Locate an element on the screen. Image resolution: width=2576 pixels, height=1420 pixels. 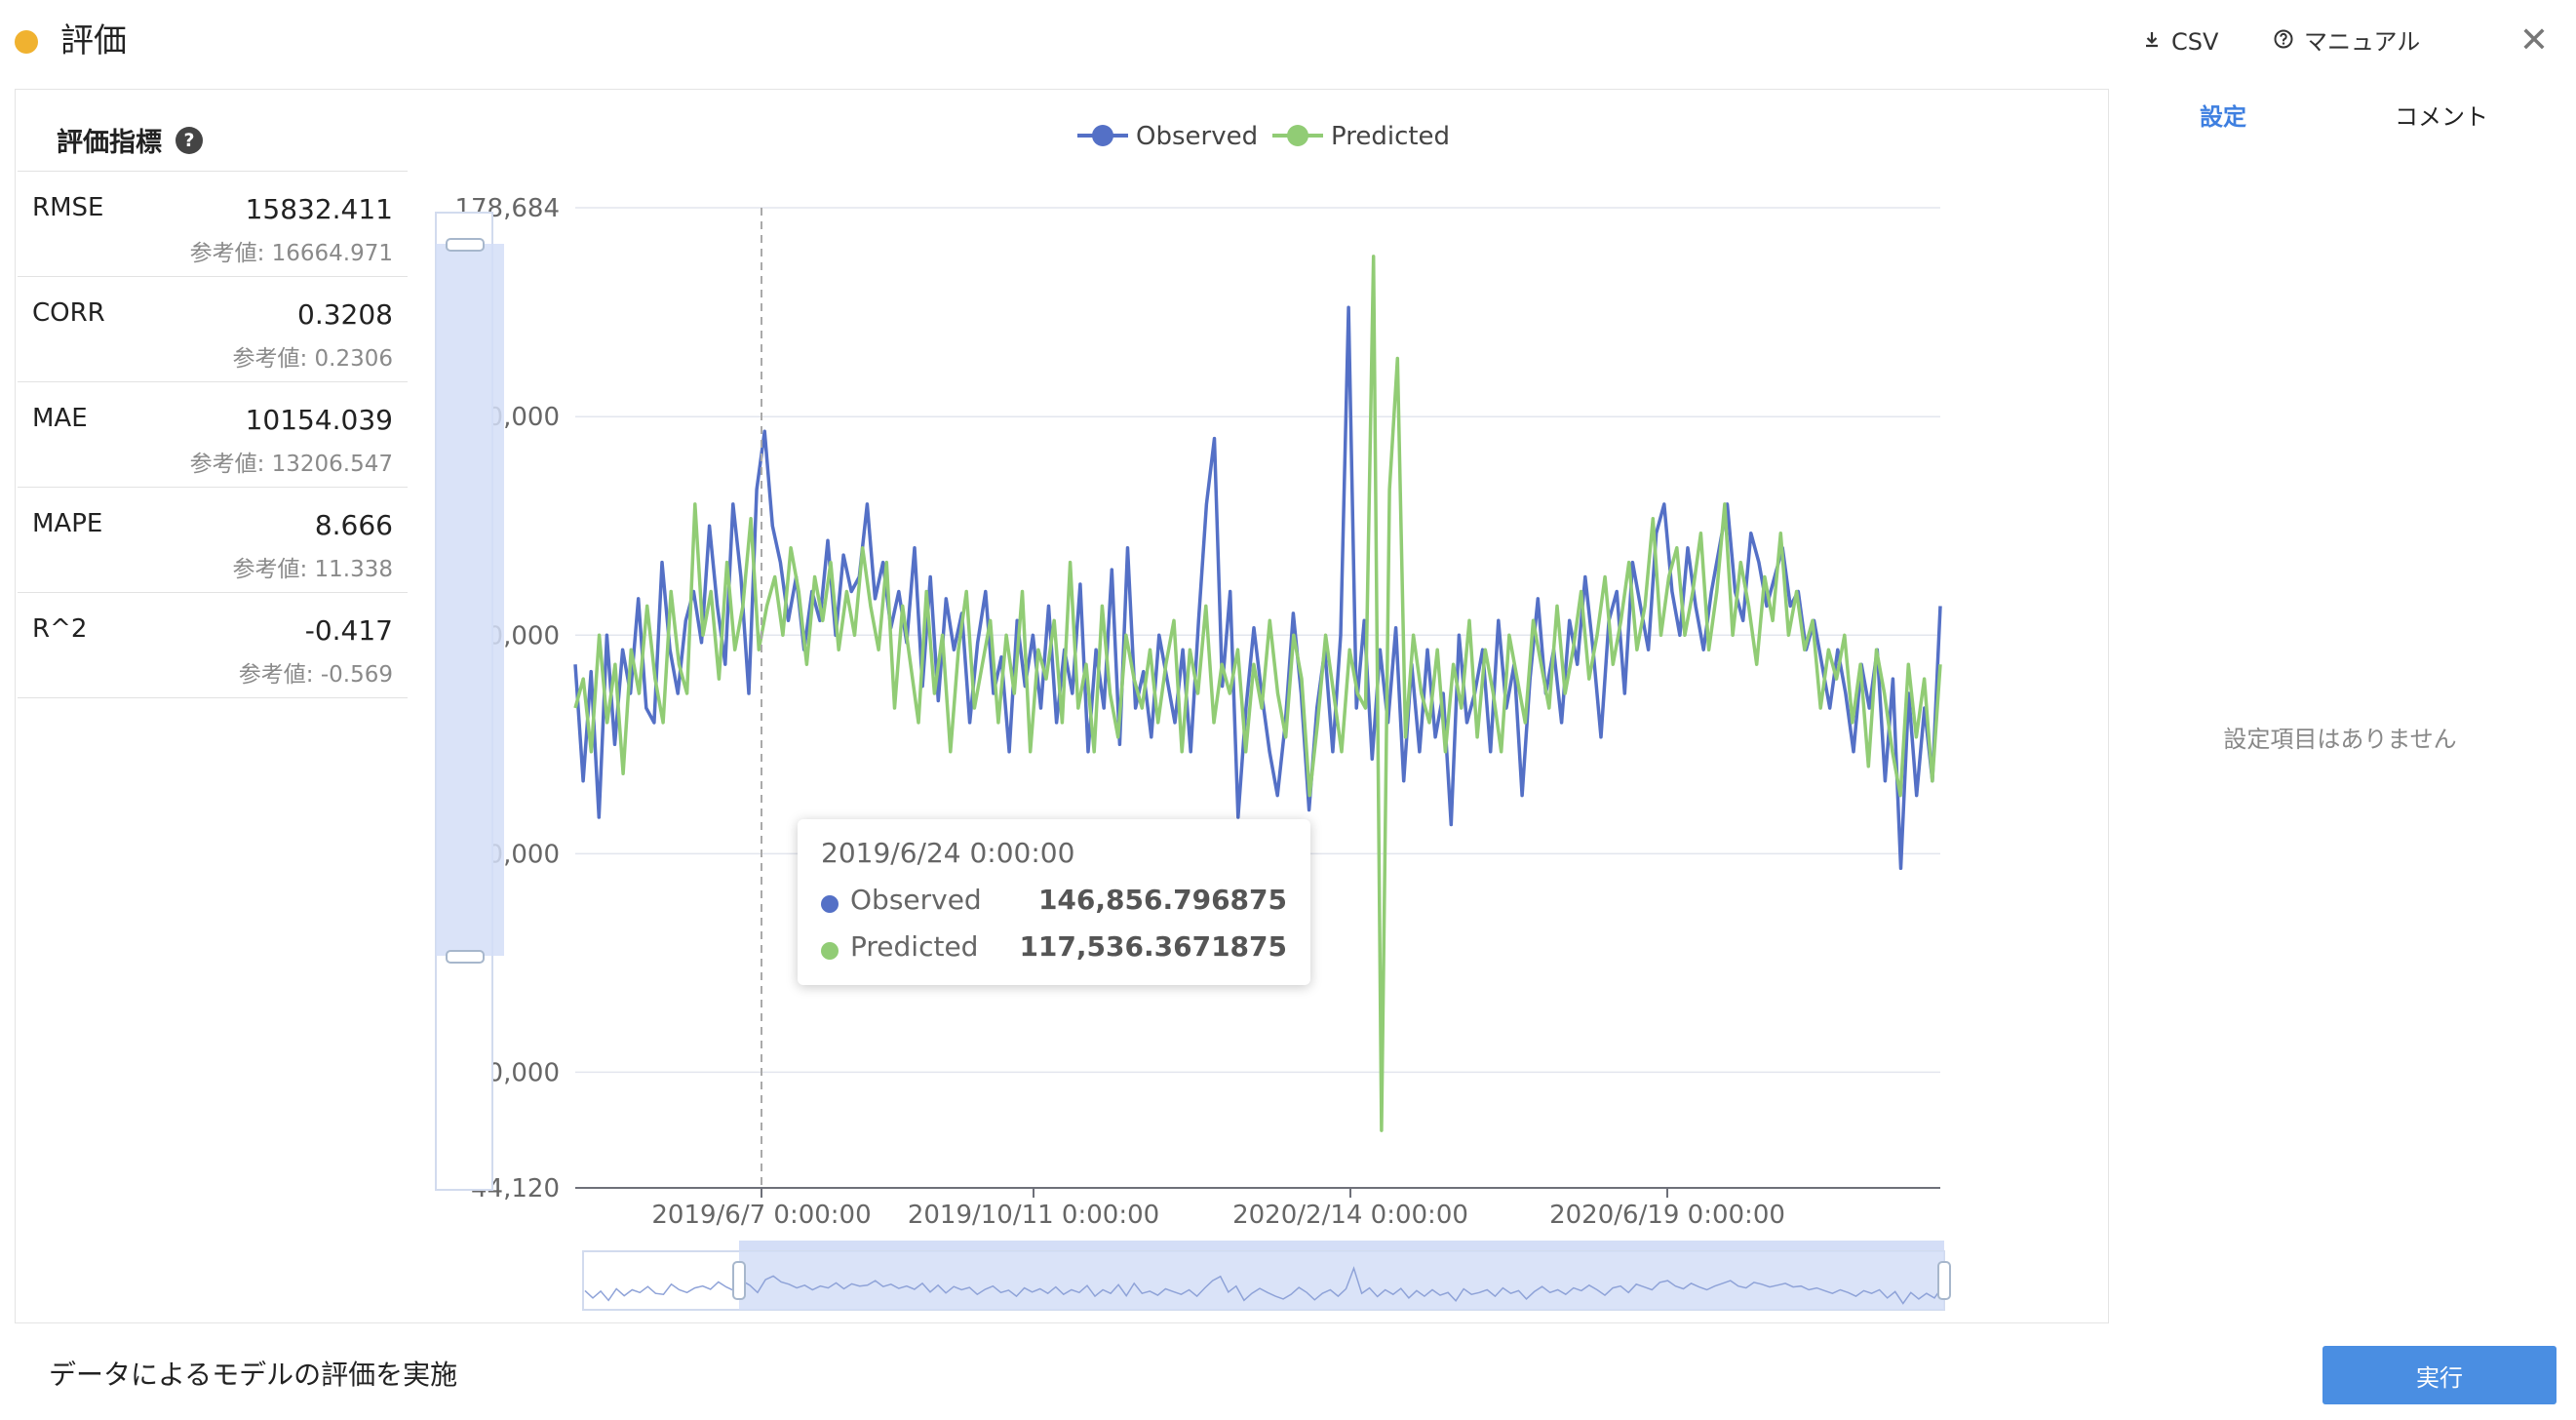
status-indicator is located at coordinates (26, 42).